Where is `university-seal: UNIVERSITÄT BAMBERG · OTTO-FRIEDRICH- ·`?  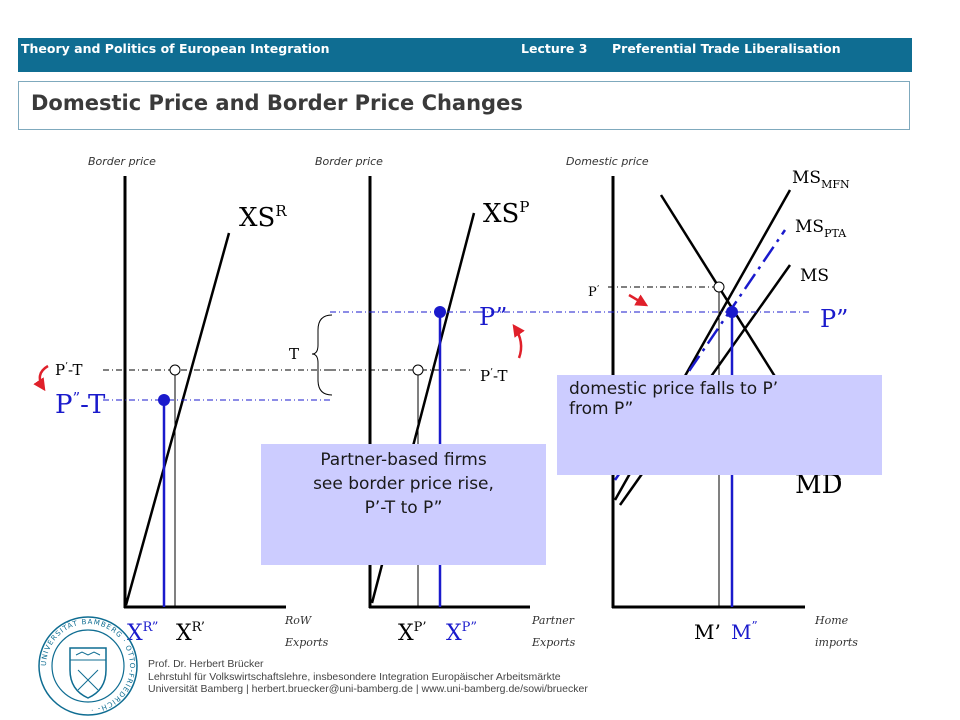 university-seal: UNIVERSITÄT BAMBERG · OTTO-FRIEDRICH- · is located at coordinates (88, 666).